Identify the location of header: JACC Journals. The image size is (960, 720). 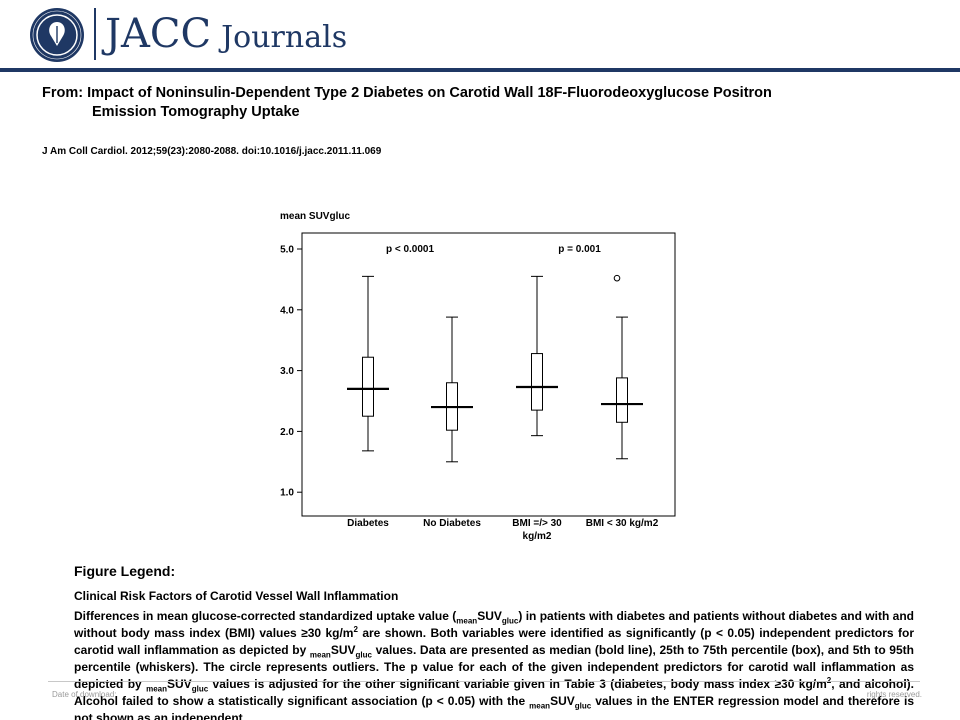
(480, 34).